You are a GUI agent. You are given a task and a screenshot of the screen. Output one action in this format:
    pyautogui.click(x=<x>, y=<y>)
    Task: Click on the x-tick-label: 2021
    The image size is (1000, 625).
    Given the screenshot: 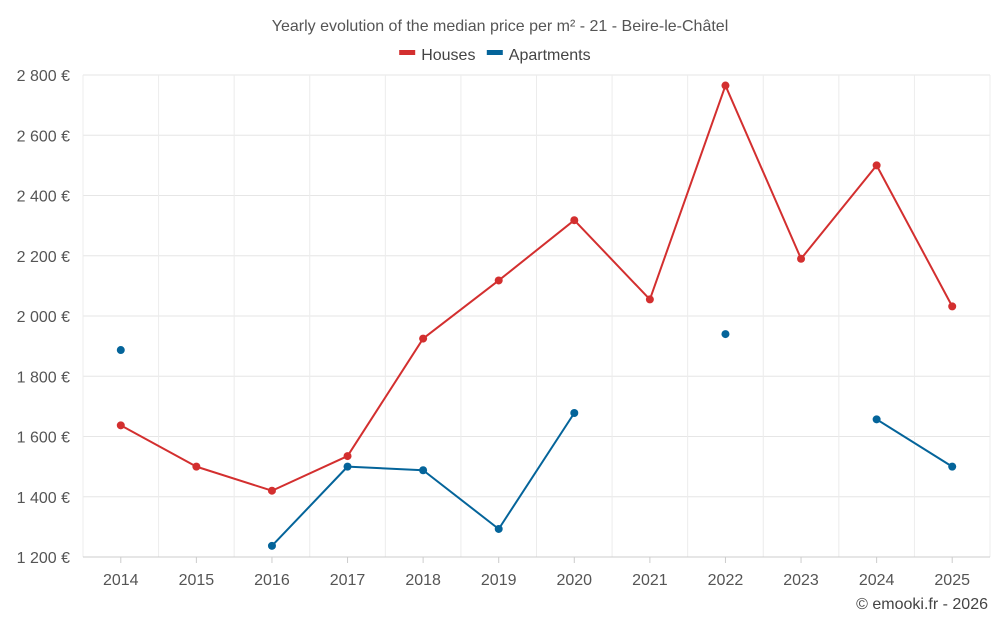 What is the action you would take?
    pyautogui.click(x=650, y=580)
    